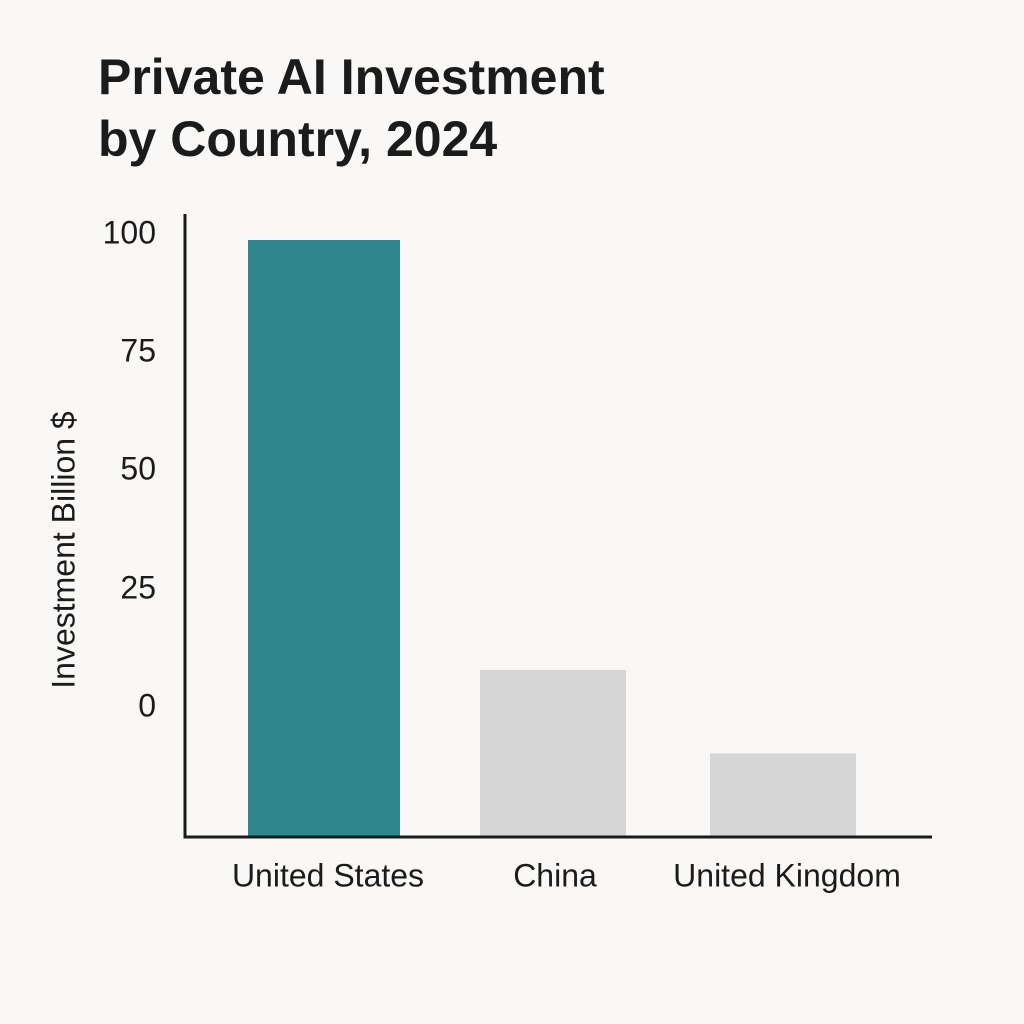  I want to click on x-tick-label: United States, so click(328, 875).